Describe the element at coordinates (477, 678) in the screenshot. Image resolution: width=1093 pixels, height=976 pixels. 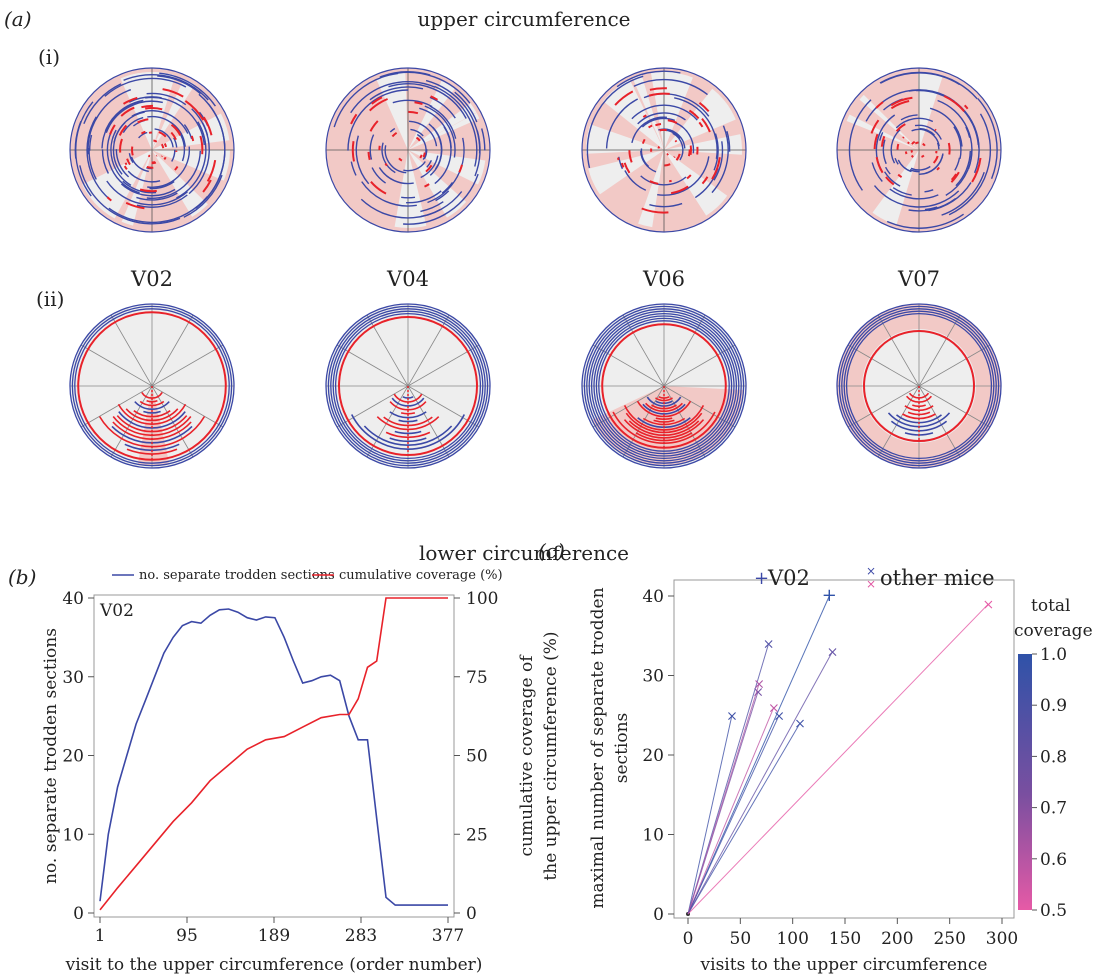
I see `plot-b-ytick-right-label: 75` at that location.